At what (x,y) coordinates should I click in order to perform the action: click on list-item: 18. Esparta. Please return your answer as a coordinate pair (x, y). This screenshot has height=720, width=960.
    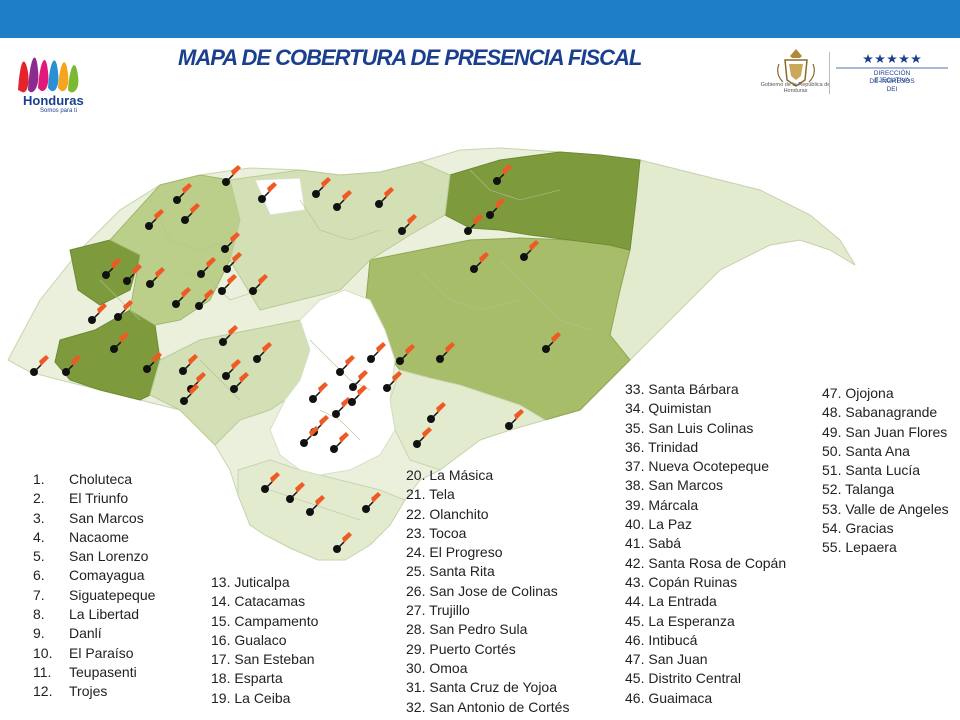
    Looking at the image, I should click on (247, 678).